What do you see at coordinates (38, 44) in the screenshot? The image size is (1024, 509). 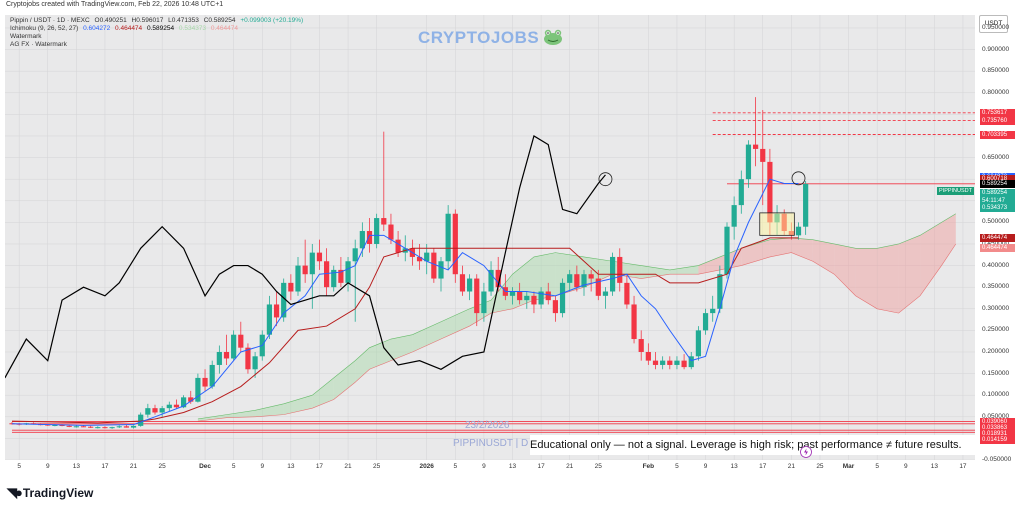 I see `agfx-legend-row: AG FX · Watermark` at bounding box center [38, 44].